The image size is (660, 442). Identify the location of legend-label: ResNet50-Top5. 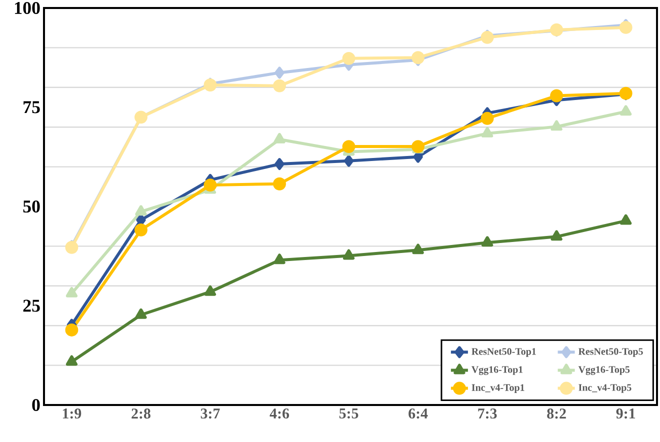
(610, 352).